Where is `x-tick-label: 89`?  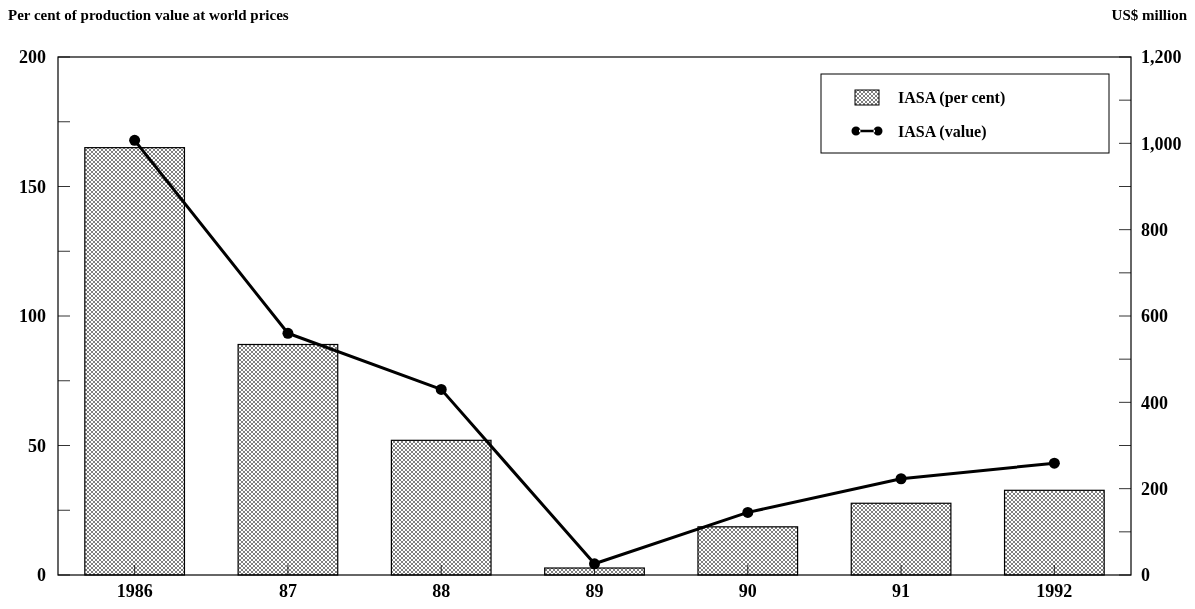
x-tick-label: 89 is located at coordinates (594, 591).